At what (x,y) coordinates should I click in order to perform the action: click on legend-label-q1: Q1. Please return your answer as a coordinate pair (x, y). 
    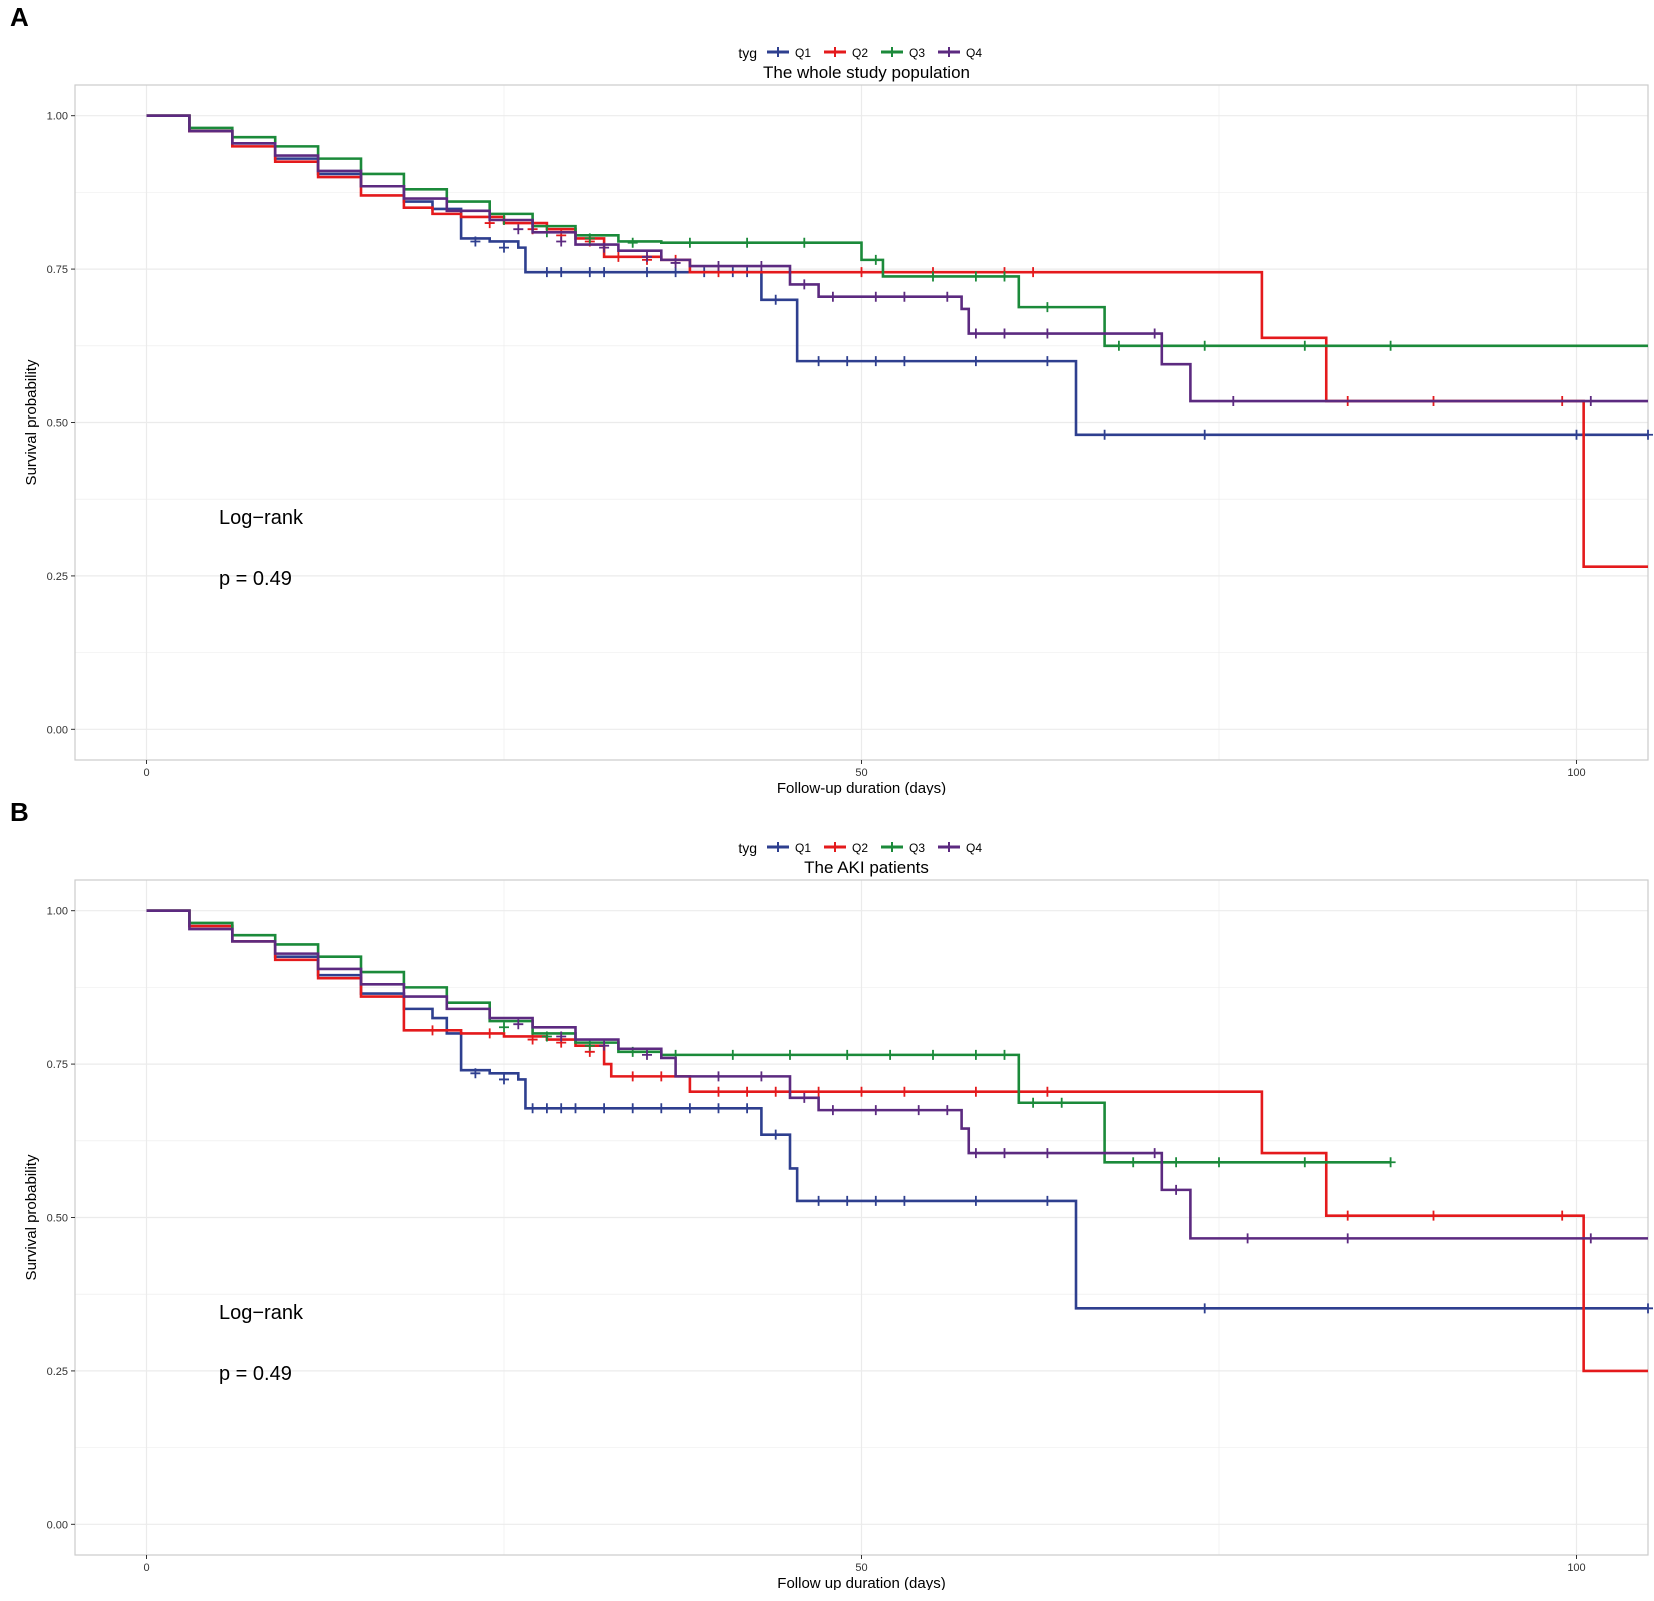
    Looking at the image, I should click on (803, 53).